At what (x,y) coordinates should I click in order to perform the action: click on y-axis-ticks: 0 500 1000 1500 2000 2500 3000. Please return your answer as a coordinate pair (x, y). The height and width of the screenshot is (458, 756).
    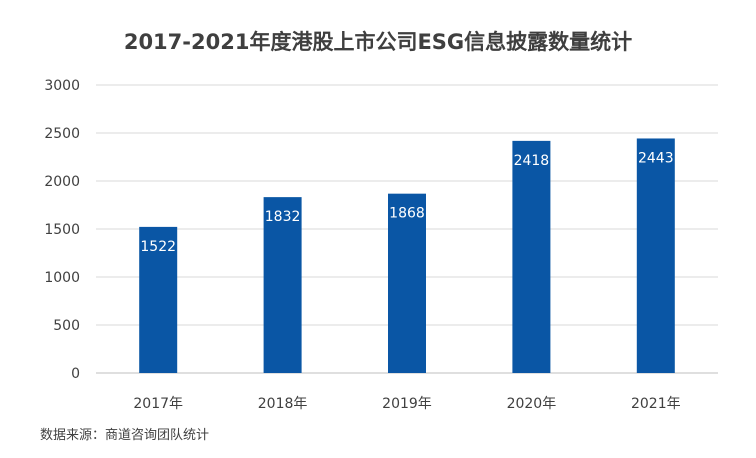
    Looking at the image, I should click on (62, 230).